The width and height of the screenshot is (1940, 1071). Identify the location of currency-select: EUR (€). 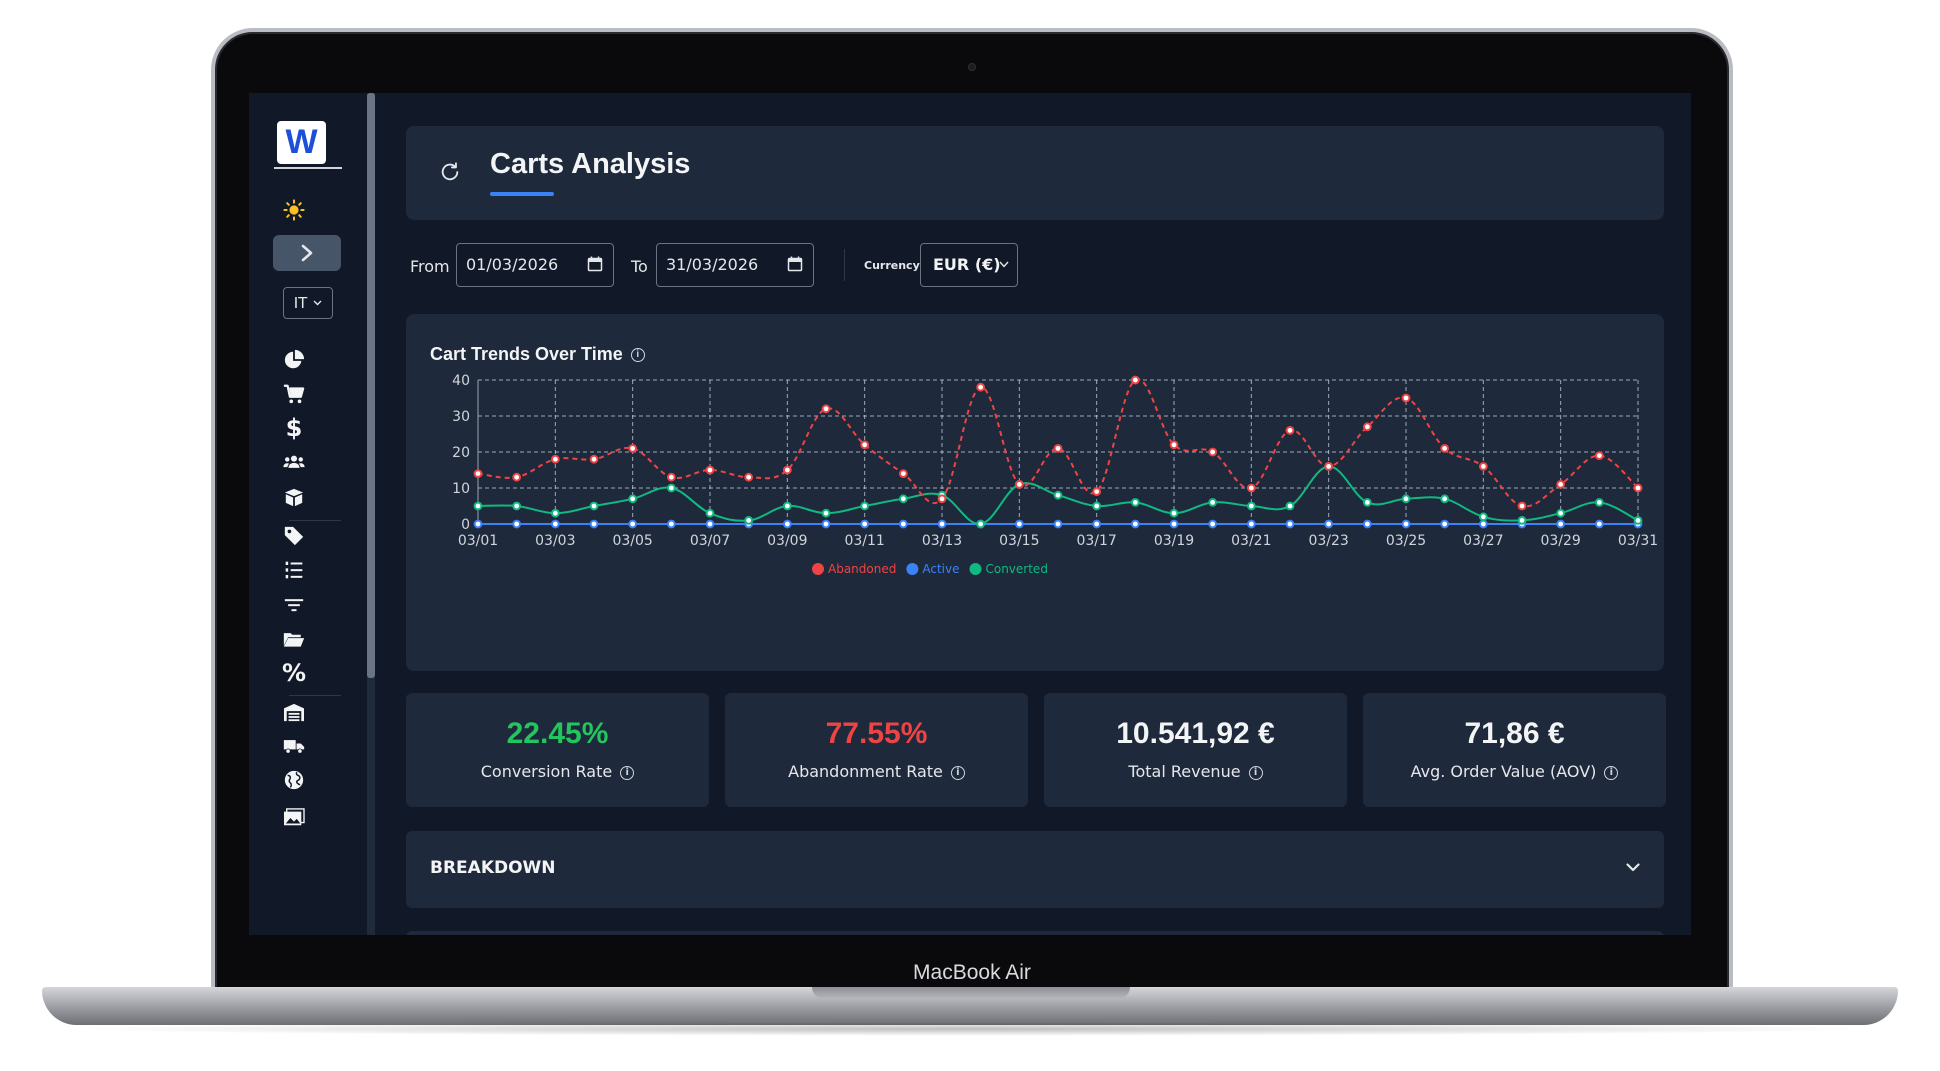
(969, 265).